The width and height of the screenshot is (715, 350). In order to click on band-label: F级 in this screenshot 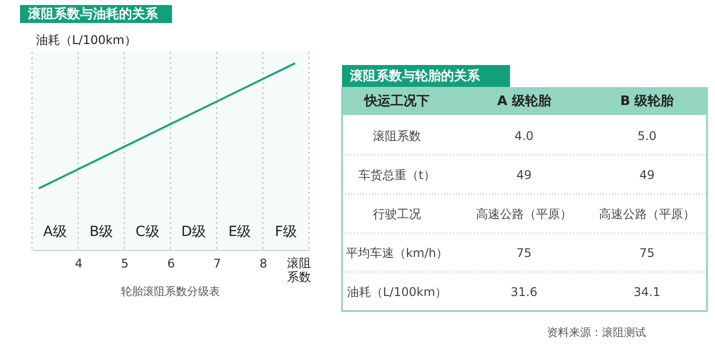, I will do `click(285, 232)`.